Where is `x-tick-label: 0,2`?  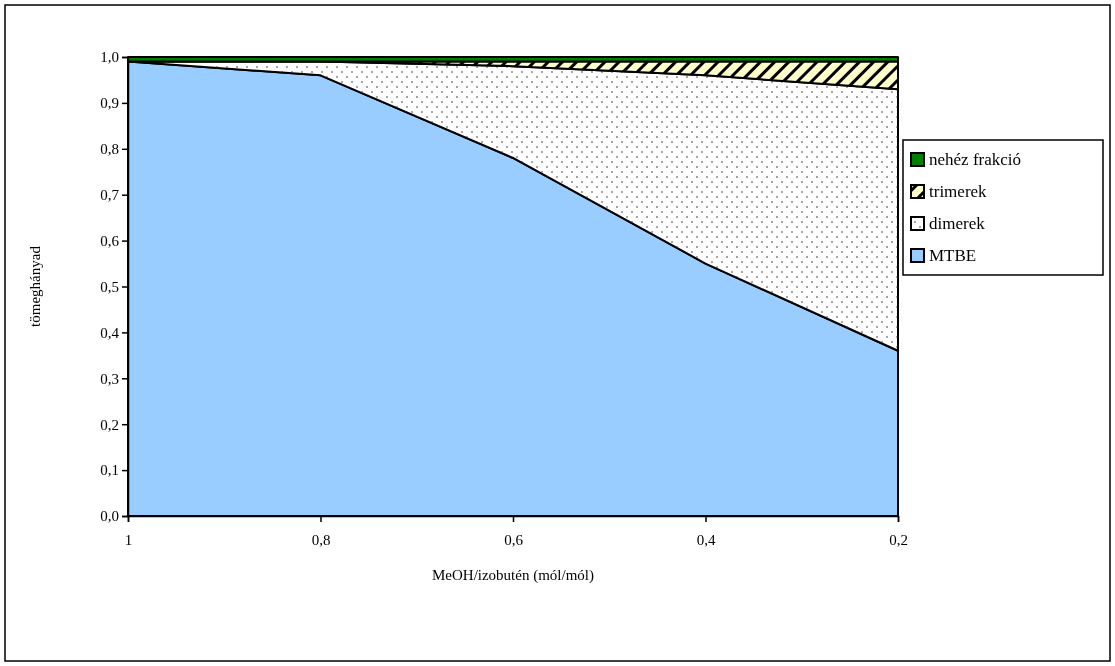 x-tick-label: 0,2 is located at coordinates (898, 539).